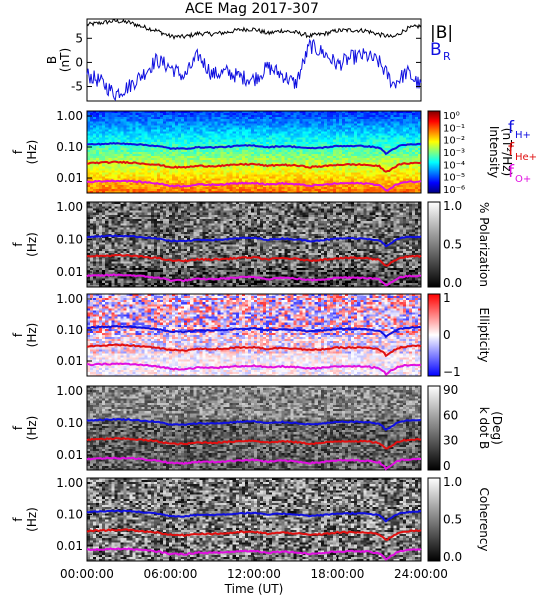 Image resolution: width=550 pixels, height=600 pixels. I want to click on colorbar-label-line: Coherency, so click(484, 519).